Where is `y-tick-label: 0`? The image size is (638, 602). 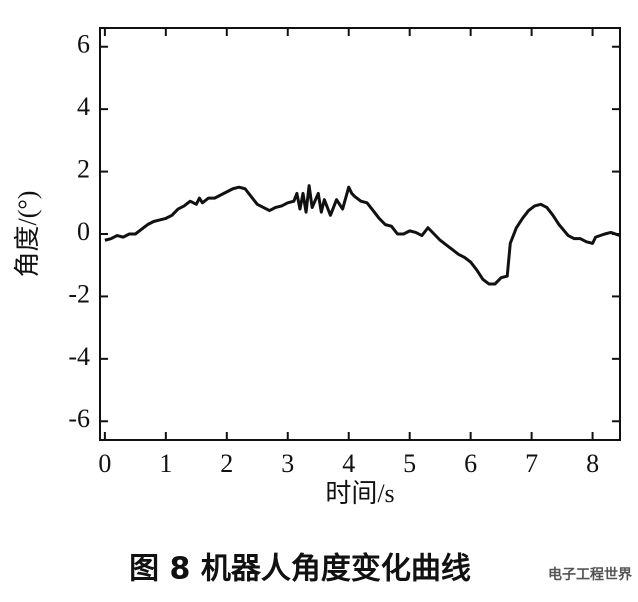
y-tick-label: 0 is located at coordinates (83, 231).